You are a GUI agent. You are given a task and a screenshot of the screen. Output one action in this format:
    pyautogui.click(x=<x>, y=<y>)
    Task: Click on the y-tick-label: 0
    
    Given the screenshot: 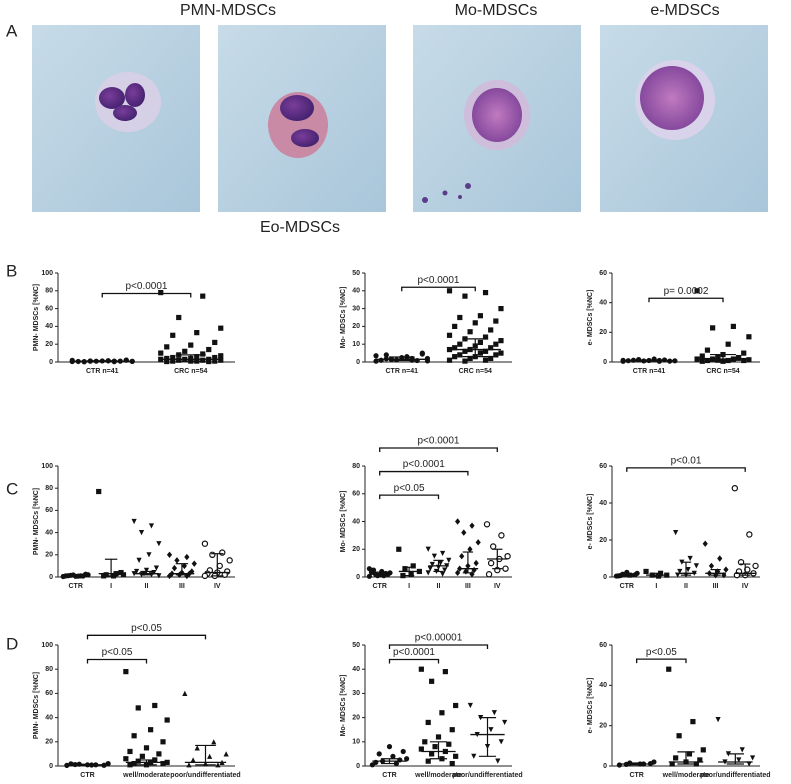 What is the action you would take?
    pyautogui.click(x=358, y=362)
    